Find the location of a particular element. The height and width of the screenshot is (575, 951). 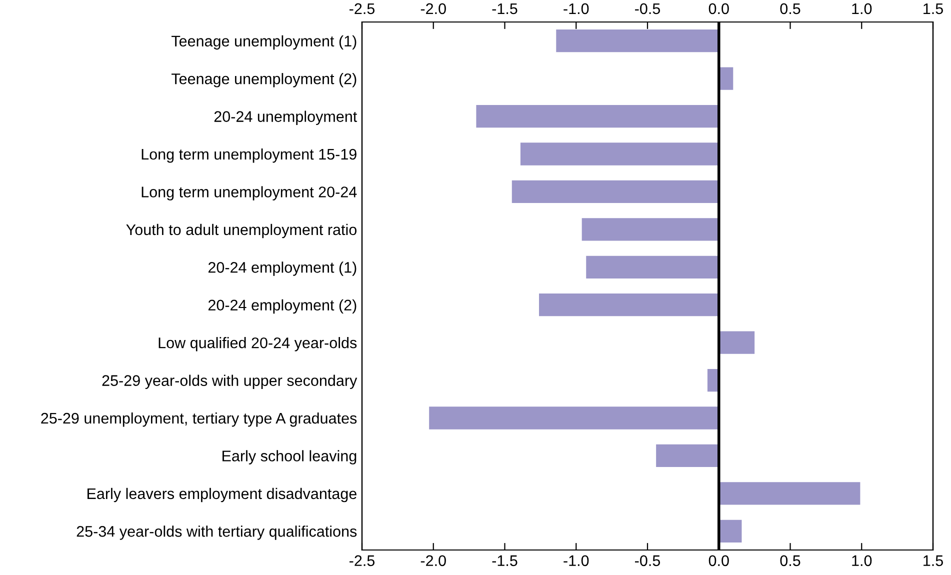

x-tick-label: -1.5 is located at coordinates (505, 560).